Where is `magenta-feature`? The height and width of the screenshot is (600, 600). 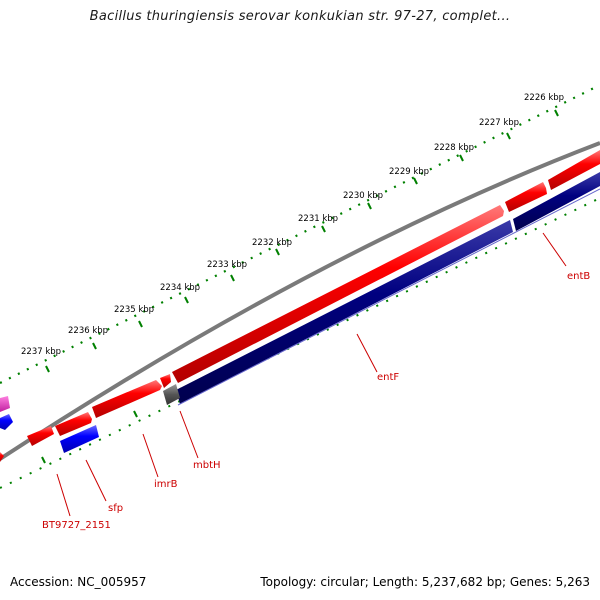 magenta-feature is located at coordinates (5, 404).